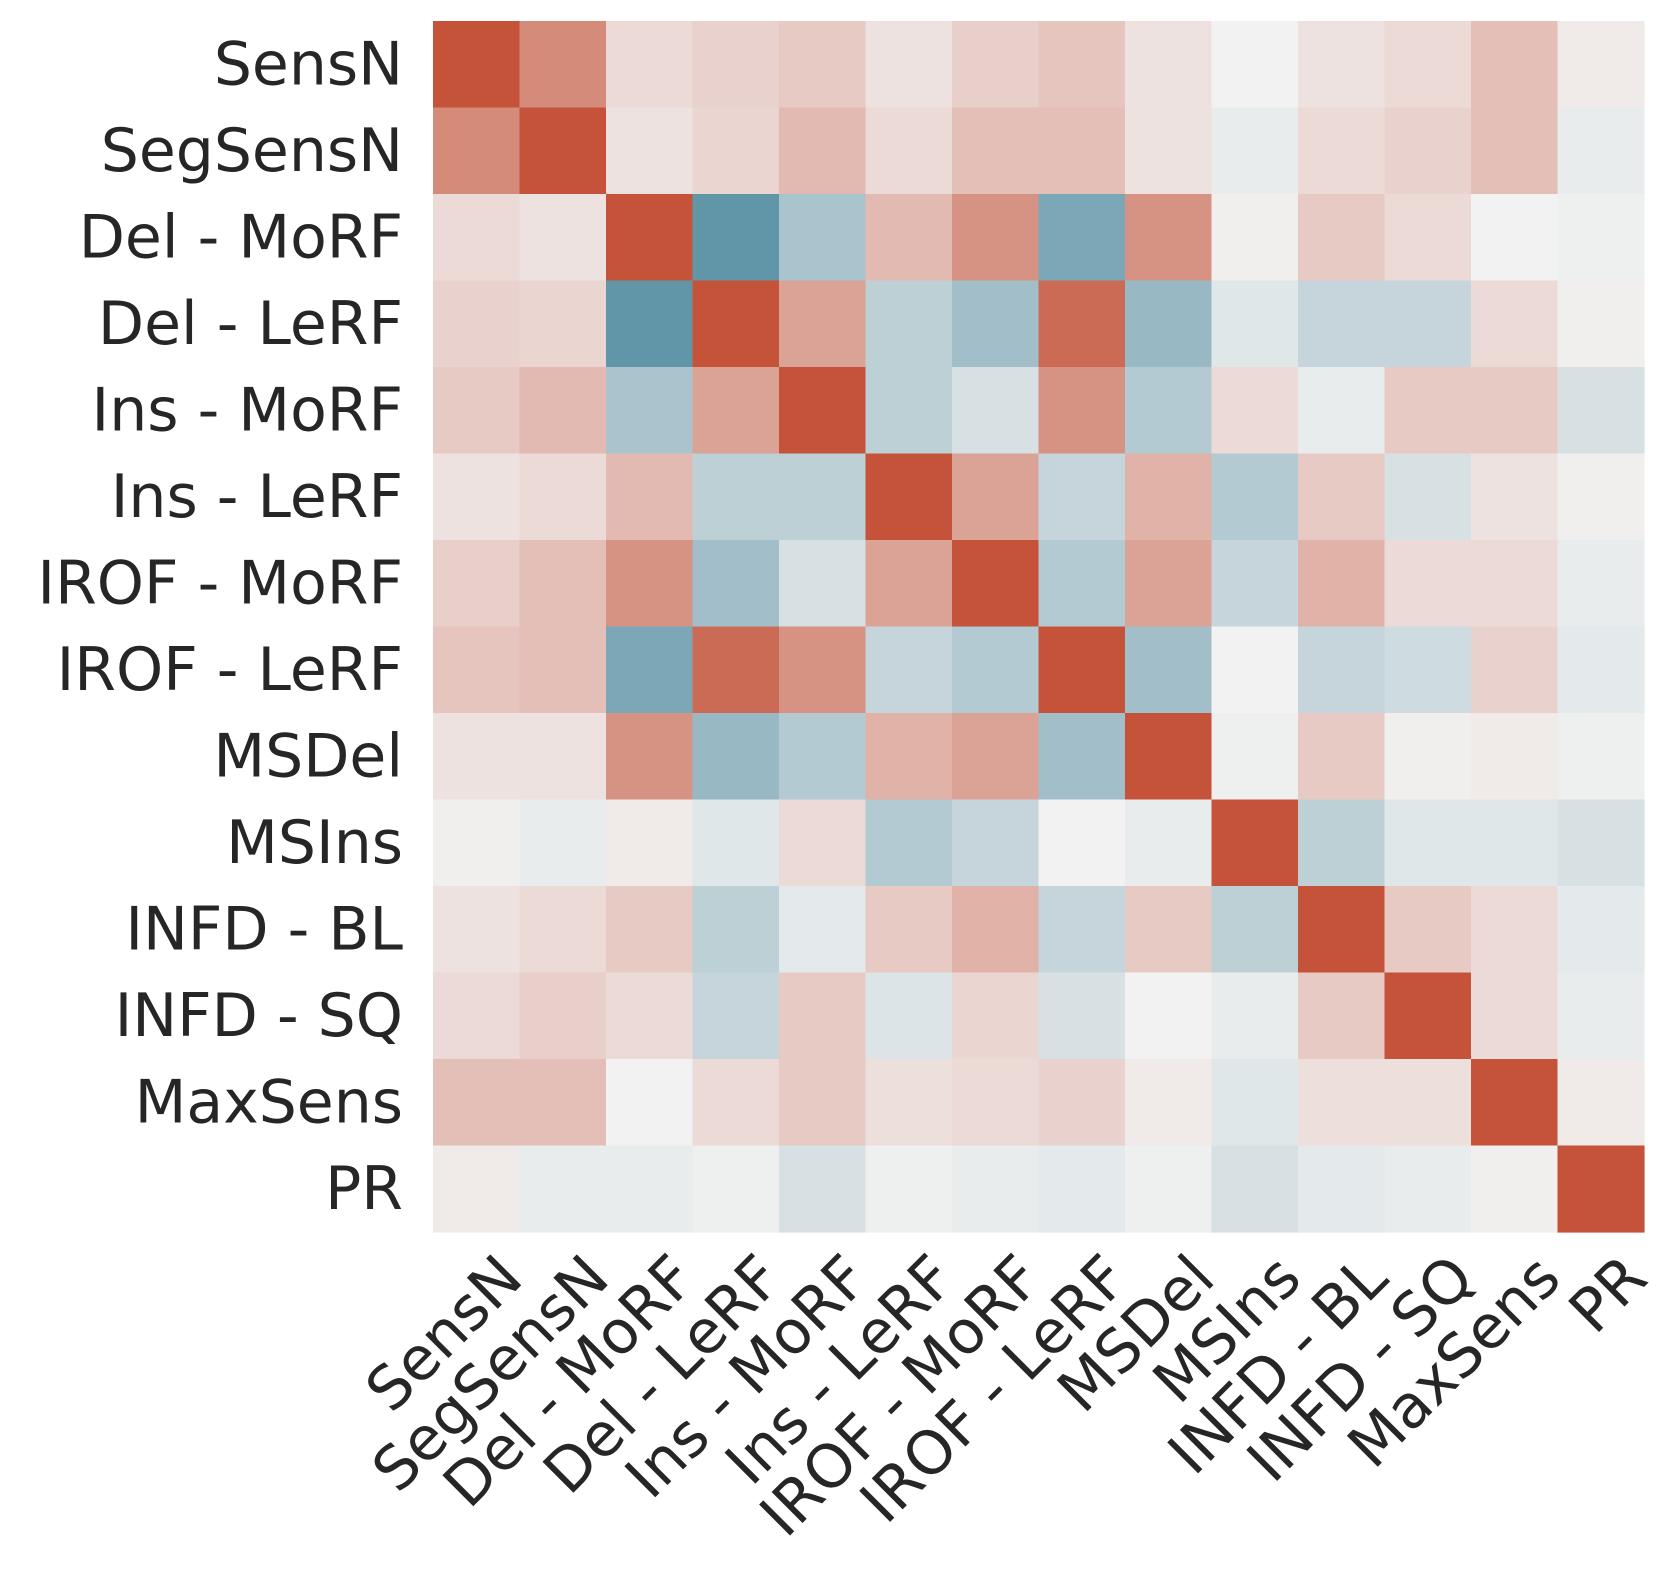 The width and height of the screenshot is (1661, 1592). Describe the element at coordinates (563, 1016) in the screenshot. I see `heatmap-cell-infd-sq-segsensn` at that location.